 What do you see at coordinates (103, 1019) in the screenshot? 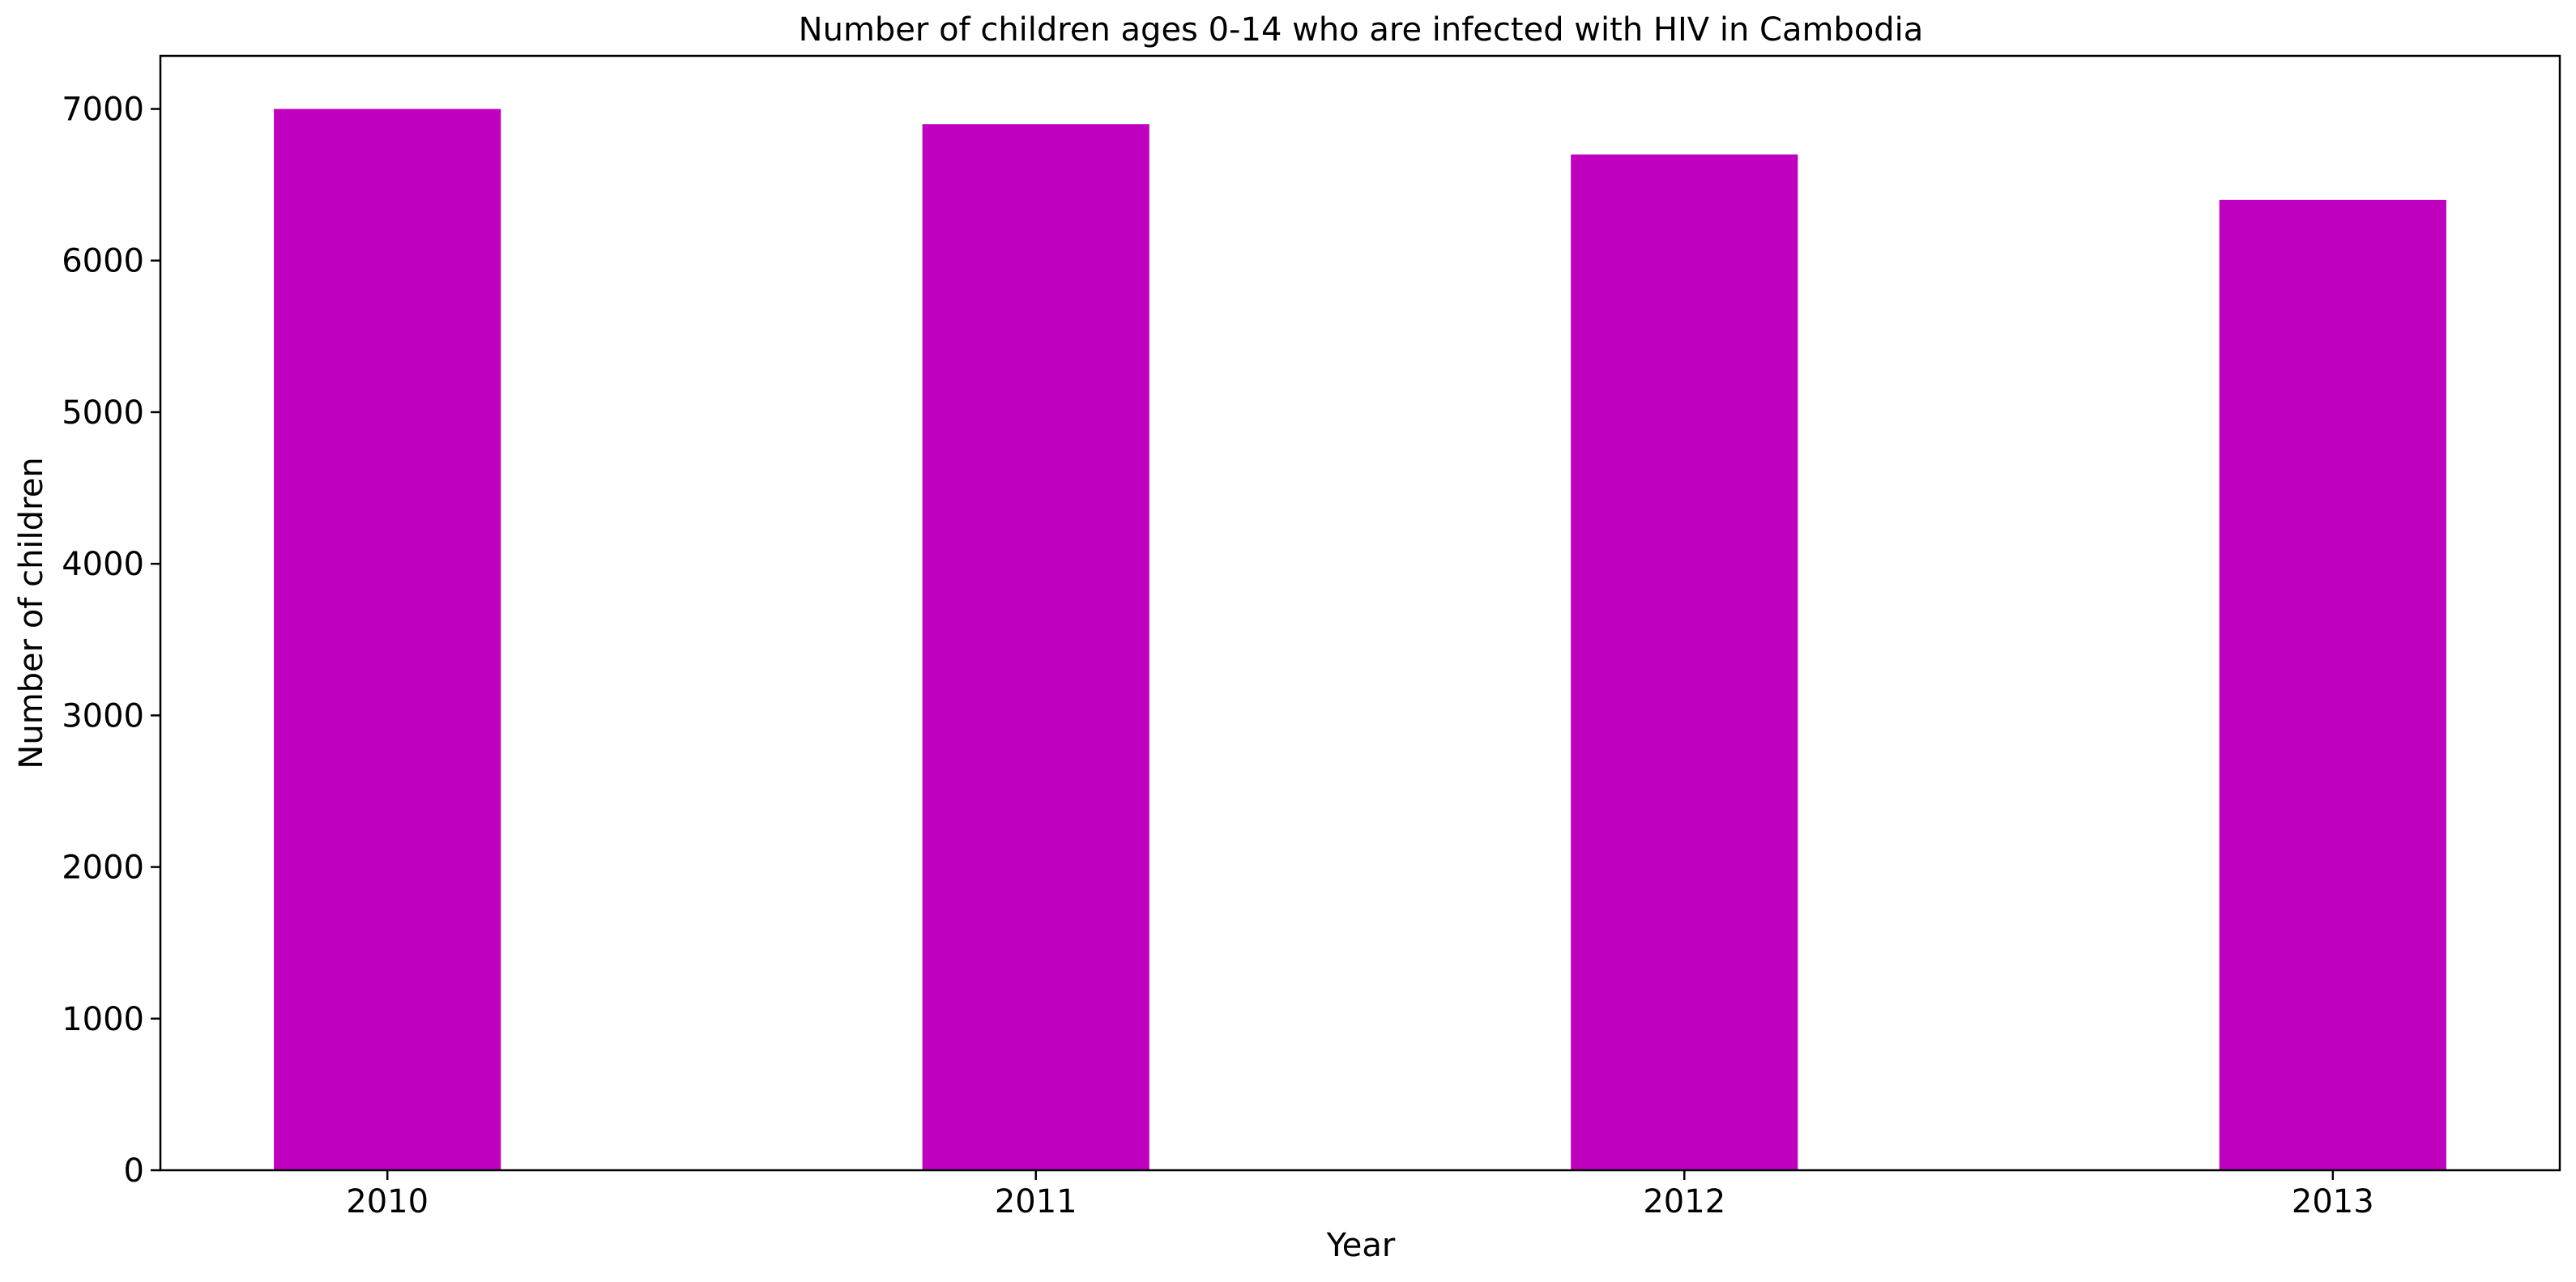
I see `y-tick-label: 1000` at bounding box center [103, 1019].